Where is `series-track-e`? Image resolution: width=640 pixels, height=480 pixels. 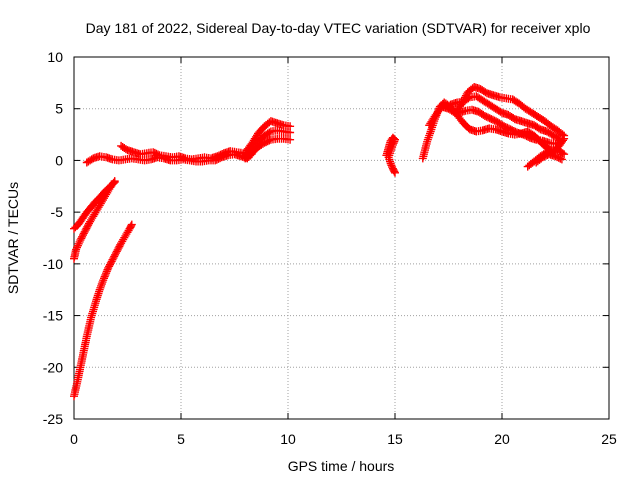
series-track-e is located at coordinates (182, 152).